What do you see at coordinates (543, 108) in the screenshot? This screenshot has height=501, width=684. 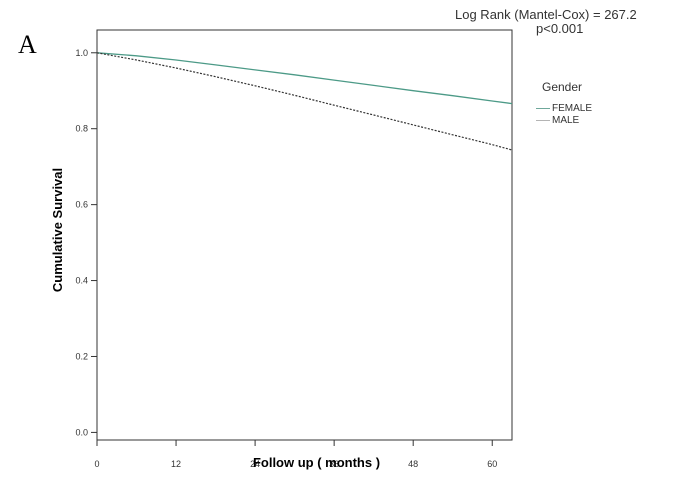 I see `legend-swatch-female` at bounding box center [543, 108].